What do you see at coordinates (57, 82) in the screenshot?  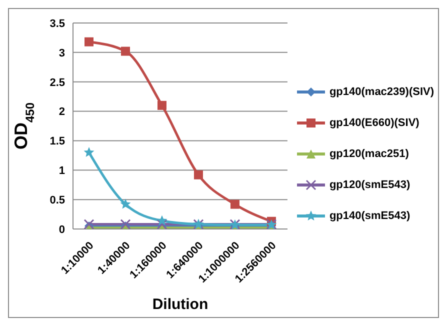 I see `y-tick-label: 2.5` at bounding box center [57, 82].